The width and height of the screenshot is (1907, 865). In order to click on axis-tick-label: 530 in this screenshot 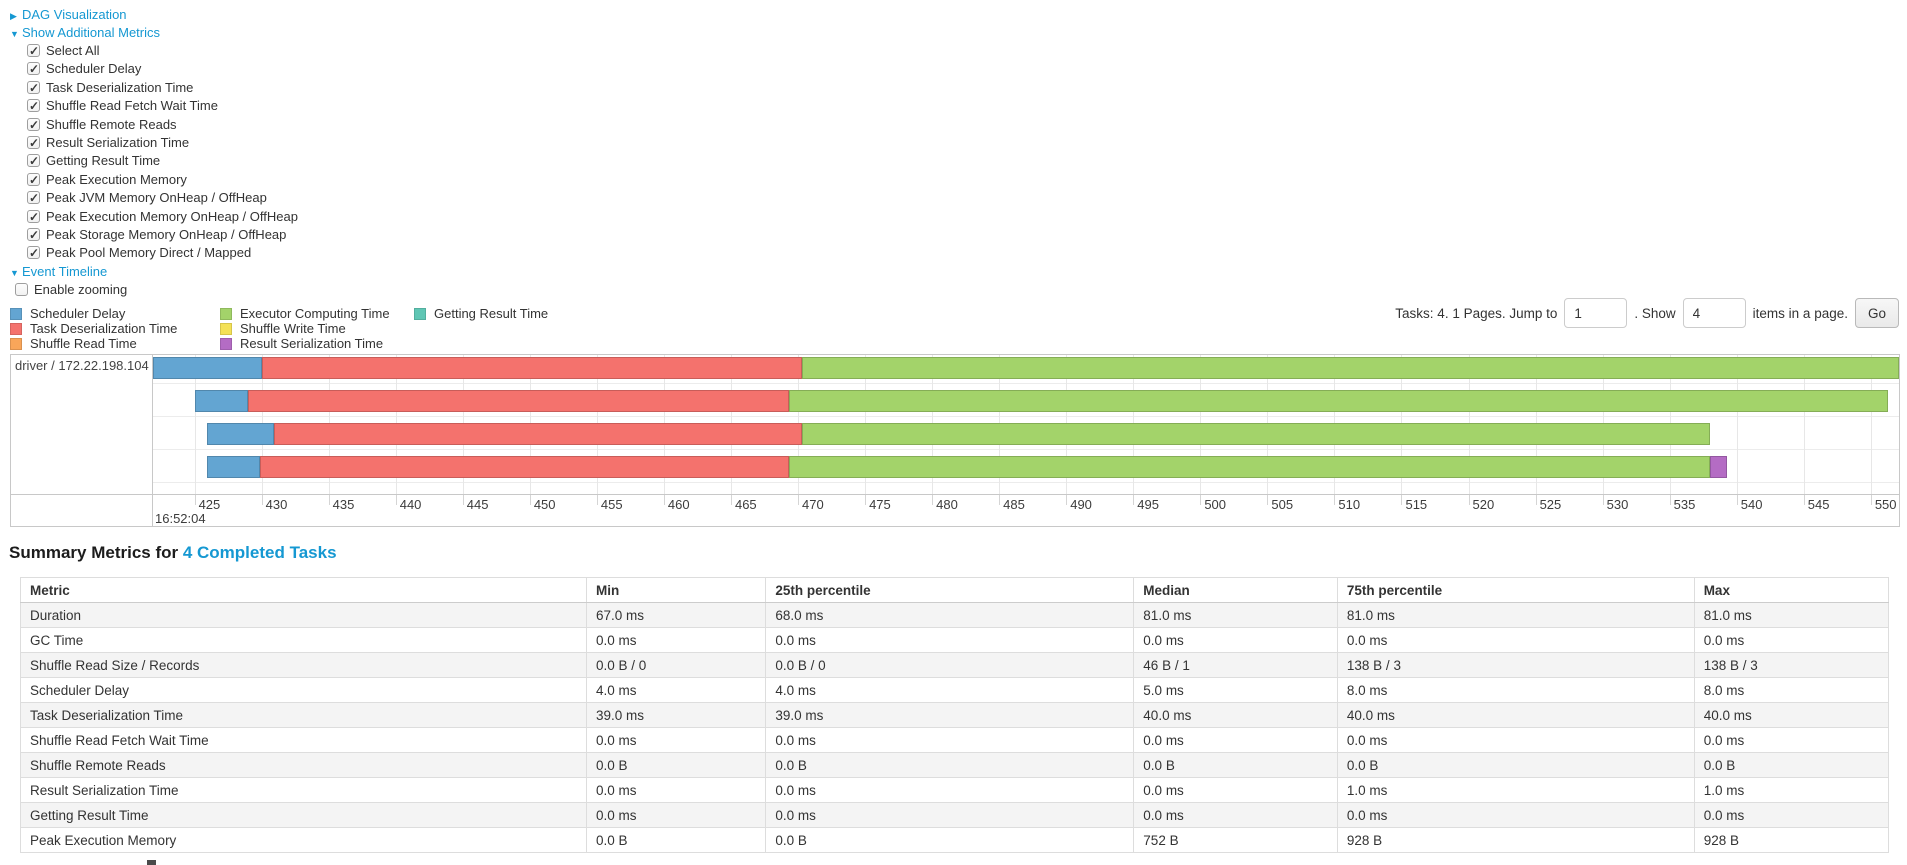, I will do `click(1617, 504)`.